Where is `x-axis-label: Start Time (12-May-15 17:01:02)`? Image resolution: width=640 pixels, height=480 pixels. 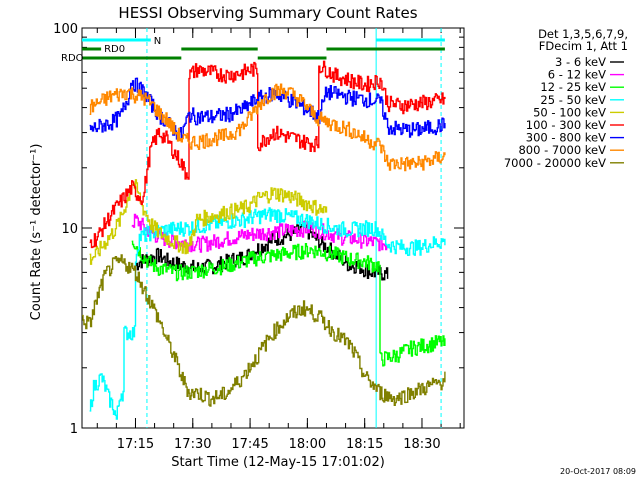
x-axis-label: Start Time (12-May-15 17:01:02) is located at coordinates (278, 462).